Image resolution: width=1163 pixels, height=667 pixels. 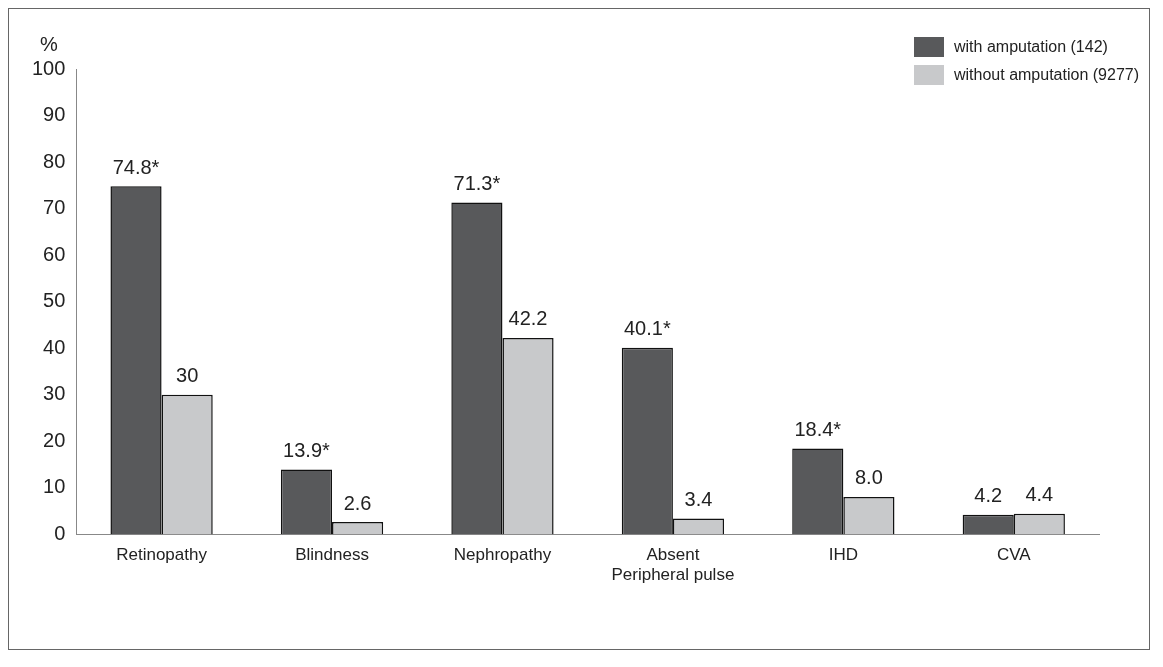 What do you see at coordinates (307, 450) in the screenshot?
I see `data-label: 13.9*` at bounding box center [307, 450].